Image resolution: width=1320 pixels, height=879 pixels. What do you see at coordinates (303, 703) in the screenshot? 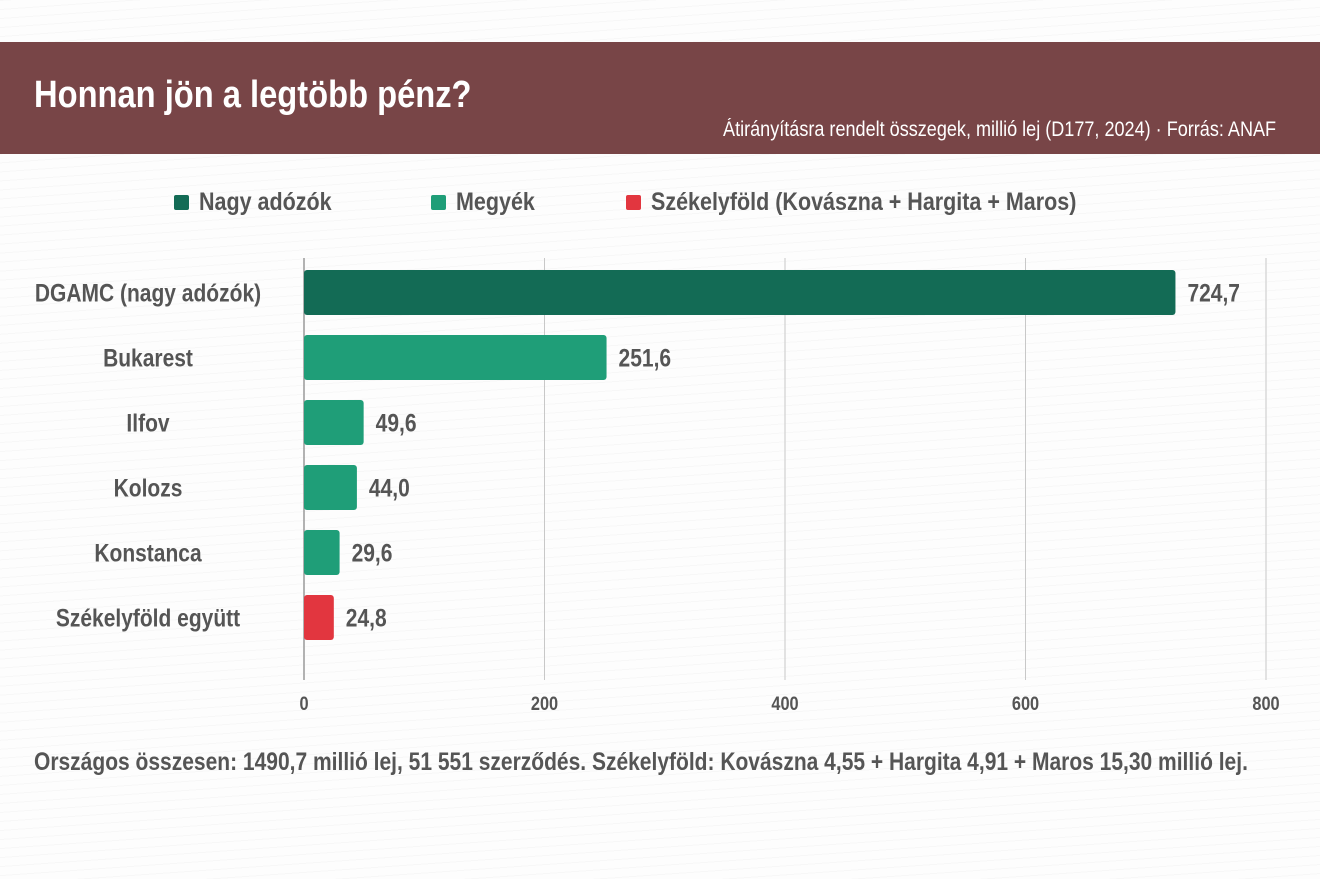
I see `x-tick-label: 0` at bounding box center [303, 703].